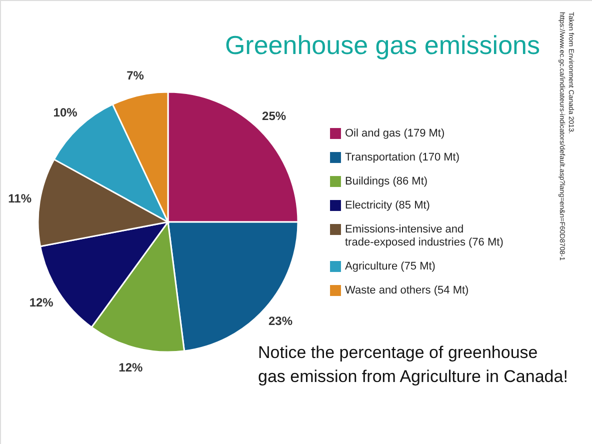  Describe the element at coordinates (387, 206) in the screenshot. I see `legend-label: Electricity (85 Mt)` at that location.